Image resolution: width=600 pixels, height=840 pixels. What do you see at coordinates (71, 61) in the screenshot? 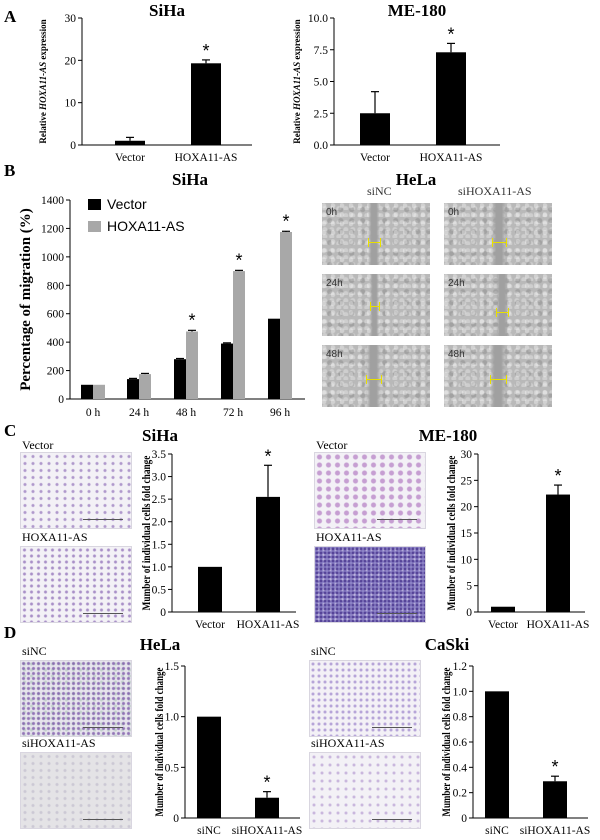
I see `y-tick-label: 20` at bounding box center [71, 61].